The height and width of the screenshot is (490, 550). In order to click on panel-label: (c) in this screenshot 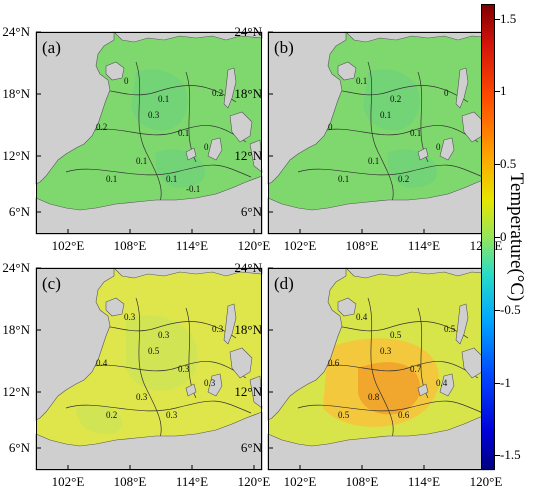, I will do `click(51, 283)`.